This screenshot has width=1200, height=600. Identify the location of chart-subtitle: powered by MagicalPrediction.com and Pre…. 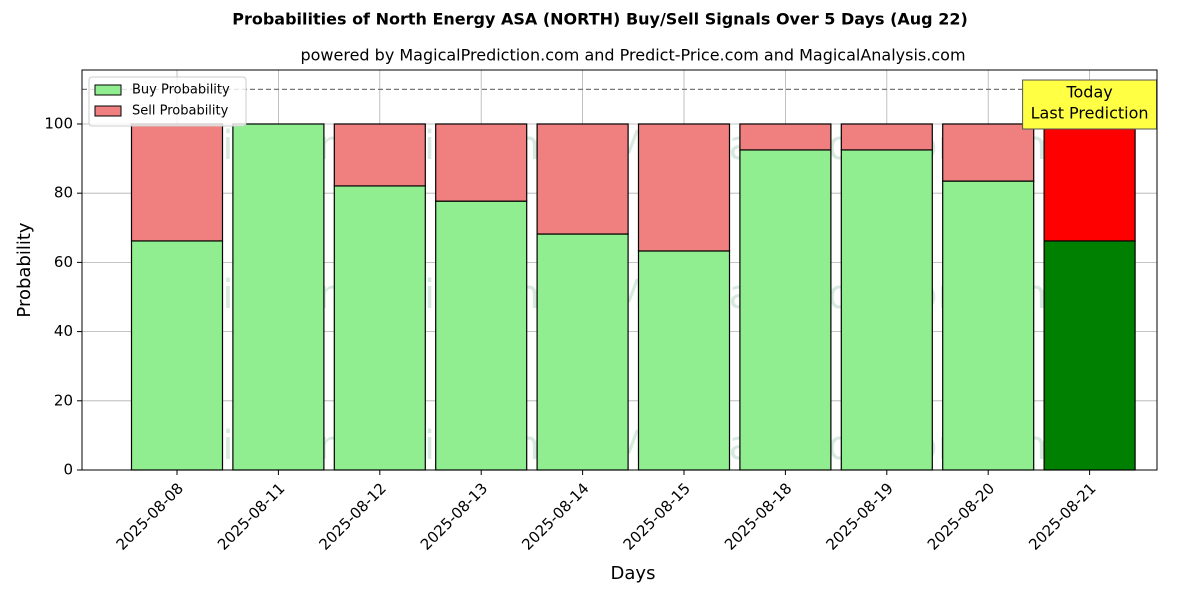
(632, 55).